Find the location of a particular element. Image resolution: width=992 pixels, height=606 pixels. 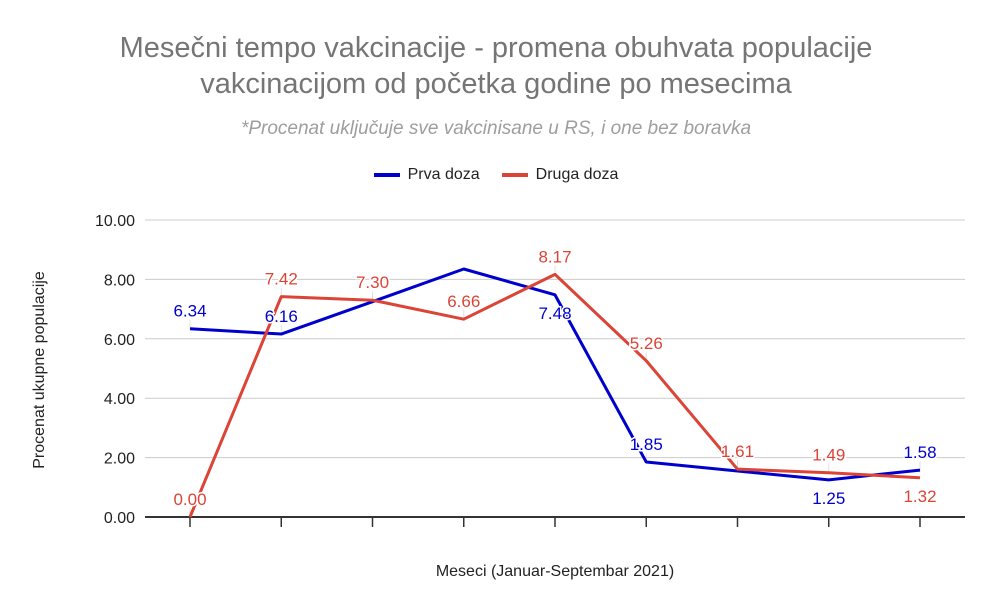

y-axis-label: Procenat ukupne populacije is located at coordinates (39, 370).